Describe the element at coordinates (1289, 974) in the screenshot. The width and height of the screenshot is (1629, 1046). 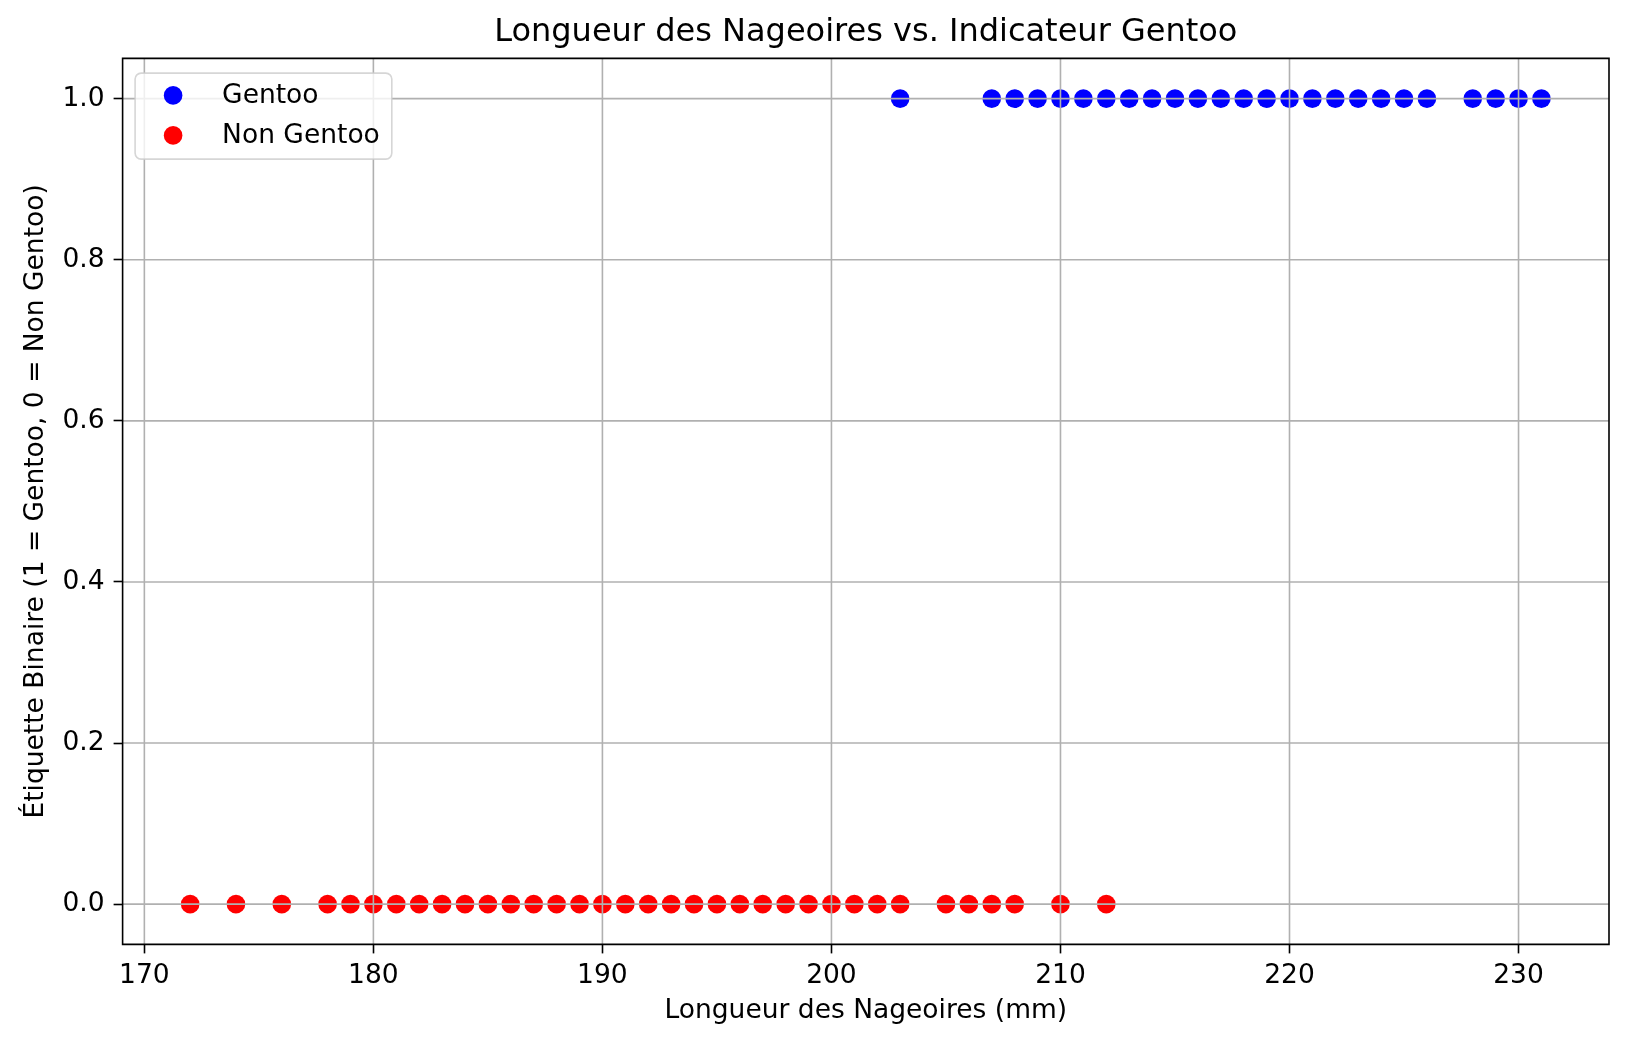
I see `x-tick-label: 220` at that location.